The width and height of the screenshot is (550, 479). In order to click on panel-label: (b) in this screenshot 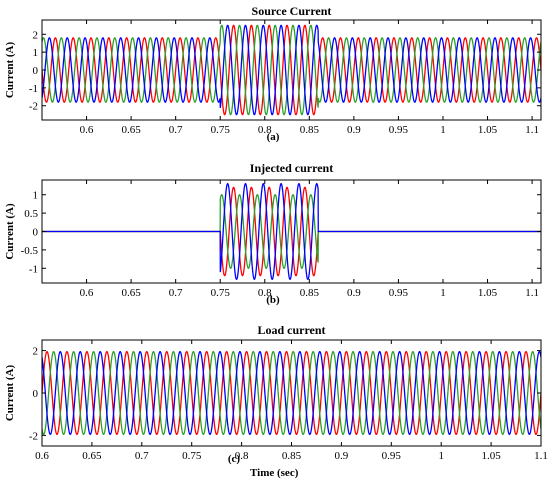, I will do `click(273, 300)`.